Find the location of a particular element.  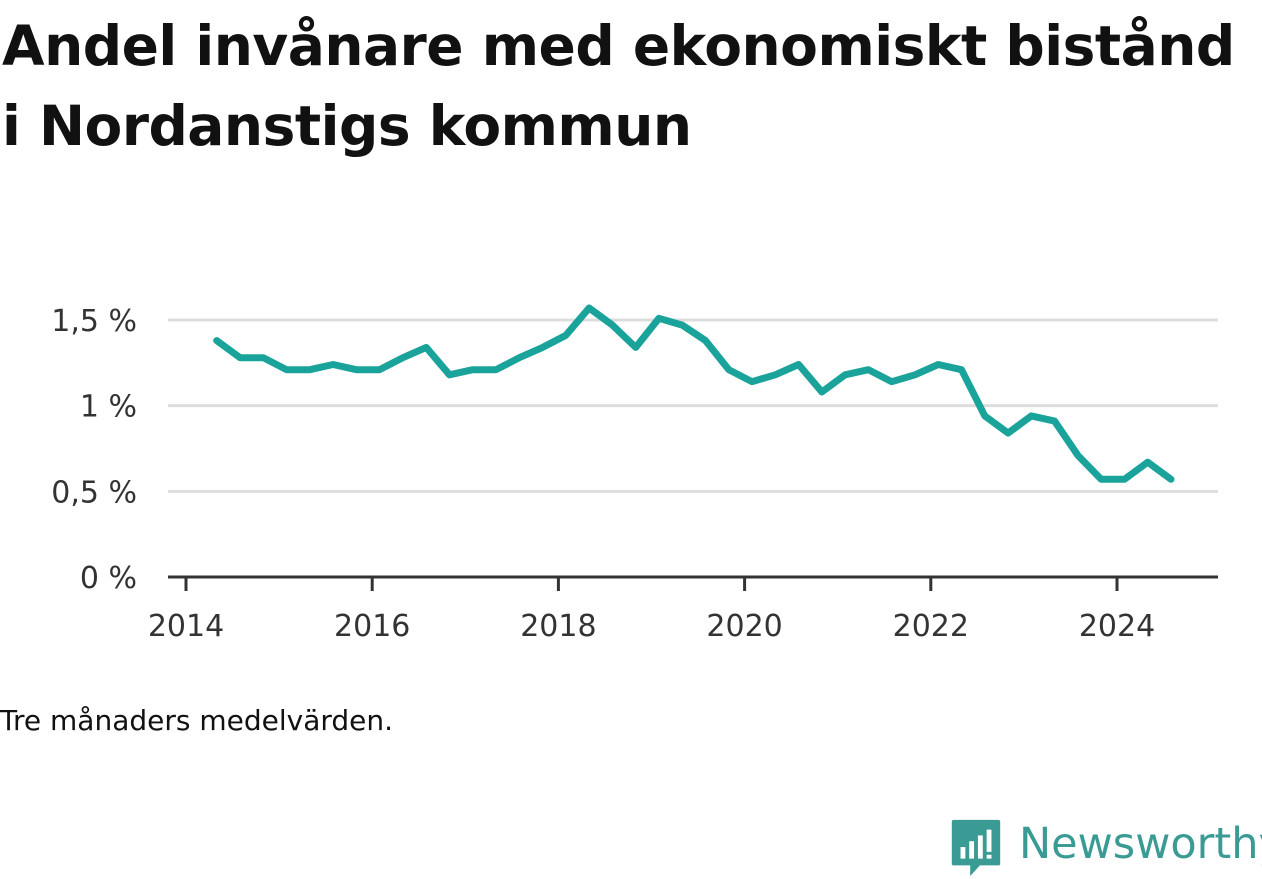

y-tick-label: 0 % is located at coordinates (108, 578).